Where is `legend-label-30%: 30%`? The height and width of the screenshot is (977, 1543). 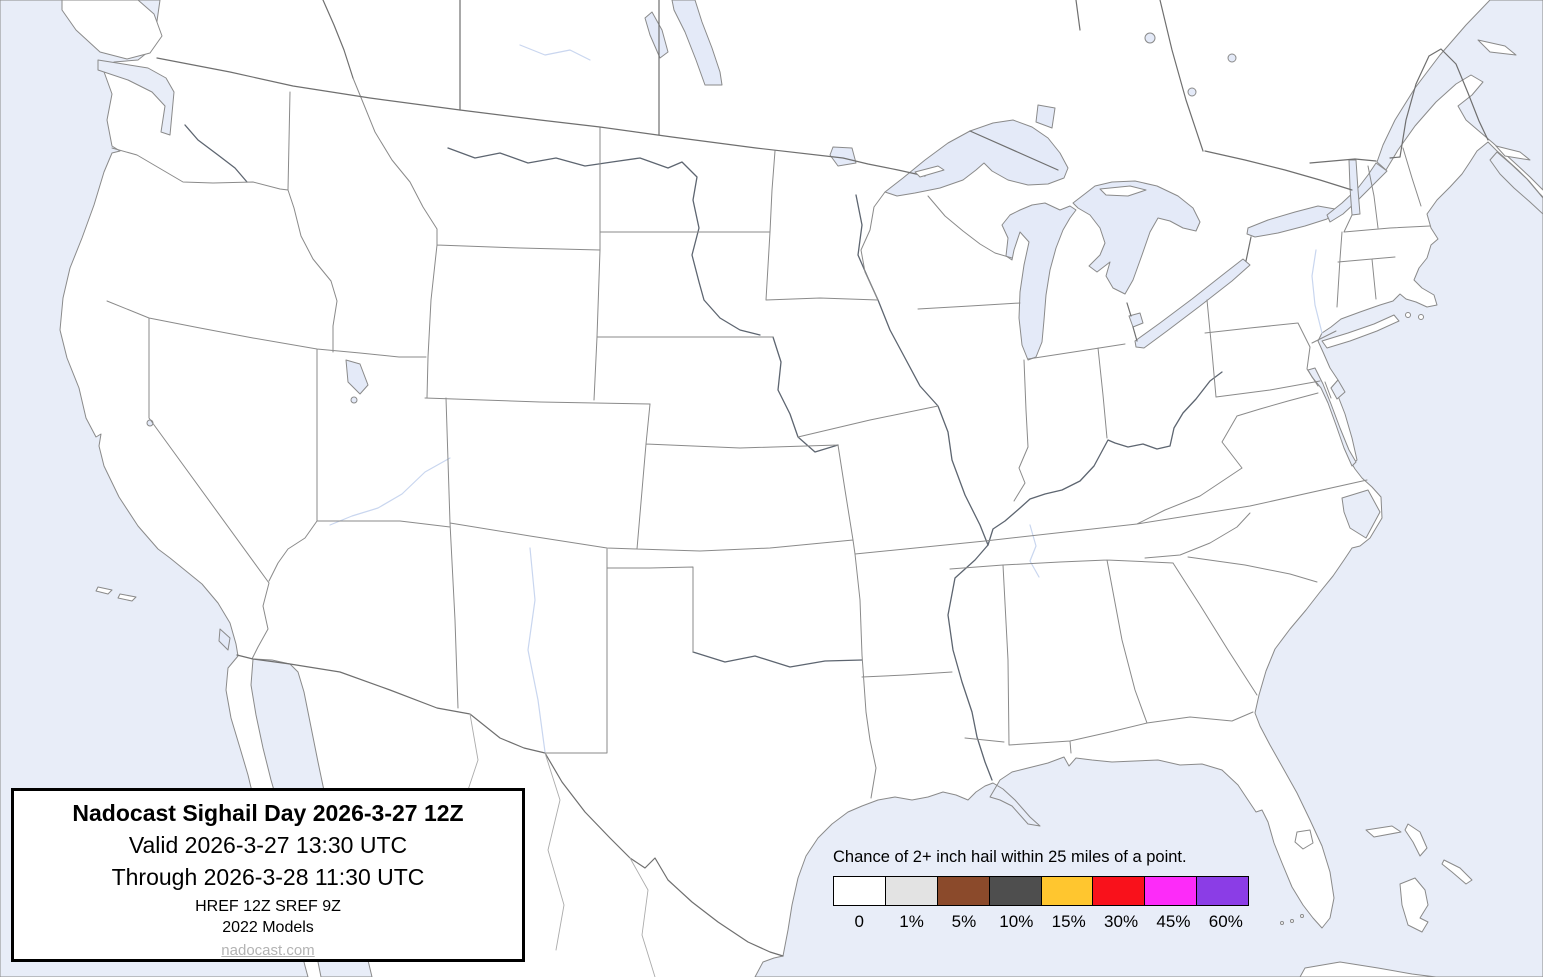
legend-label-30%: 30% is located at coordinates (1121, 921).